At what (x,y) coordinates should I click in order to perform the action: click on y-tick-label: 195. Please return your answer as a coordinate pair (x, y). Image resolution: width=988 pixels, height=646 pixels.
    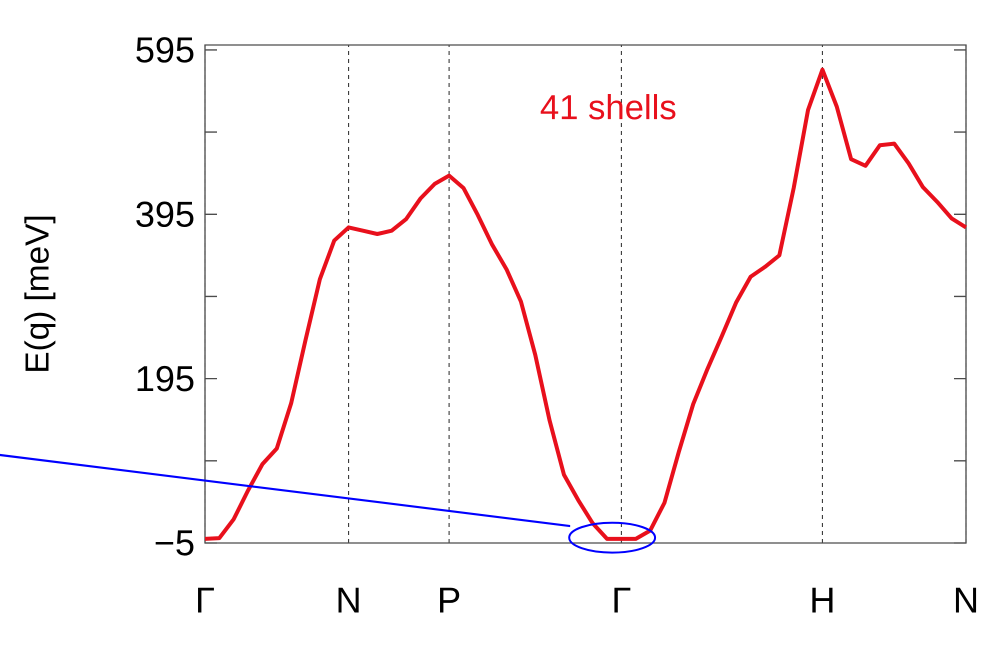
    Looking at the image, I should click on (166, 379).